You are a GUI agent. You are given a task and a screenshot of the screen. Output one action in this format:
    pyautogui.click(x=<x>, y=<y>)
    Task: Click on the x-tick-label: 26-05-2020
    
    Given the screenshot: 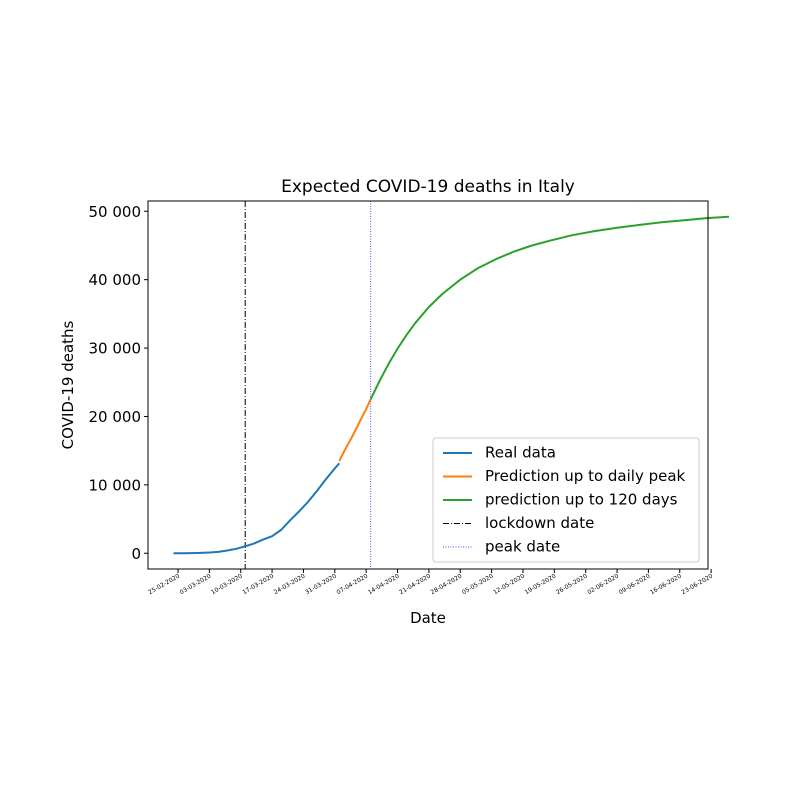 What is the action you would take?
    pyautogui.click(x=572, y=585)
    